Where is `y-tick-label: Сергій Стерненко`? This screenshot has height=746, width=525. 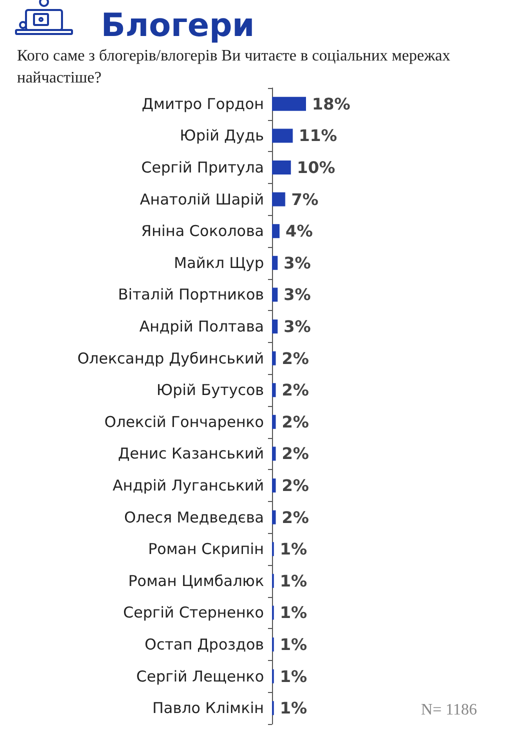
y-tick-label: Сергій Стерненко is located at coordinates (193, 613).